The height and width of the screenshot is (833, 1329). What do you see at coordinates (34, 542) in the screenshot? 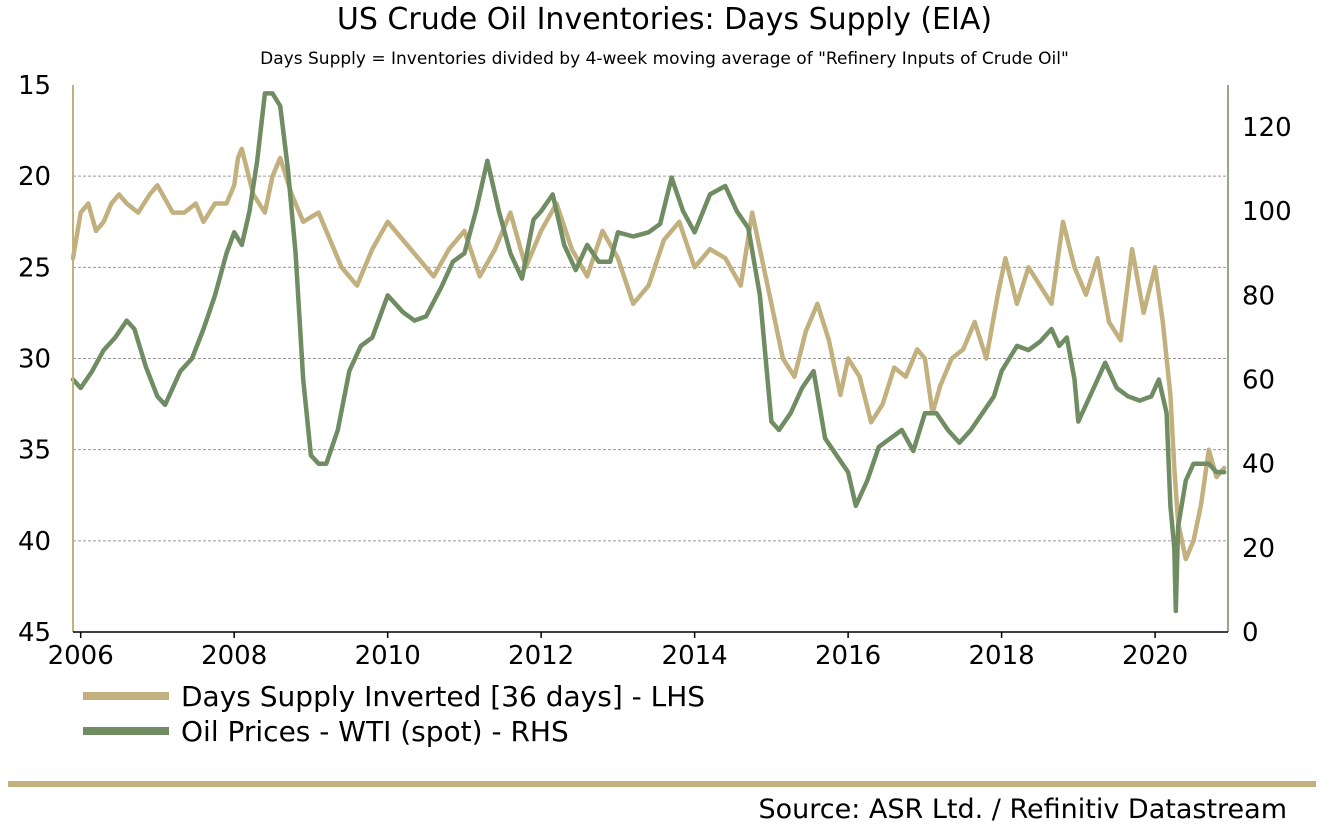
I see `left-axis-tick-label: 40` at bounding box center [34, 542].